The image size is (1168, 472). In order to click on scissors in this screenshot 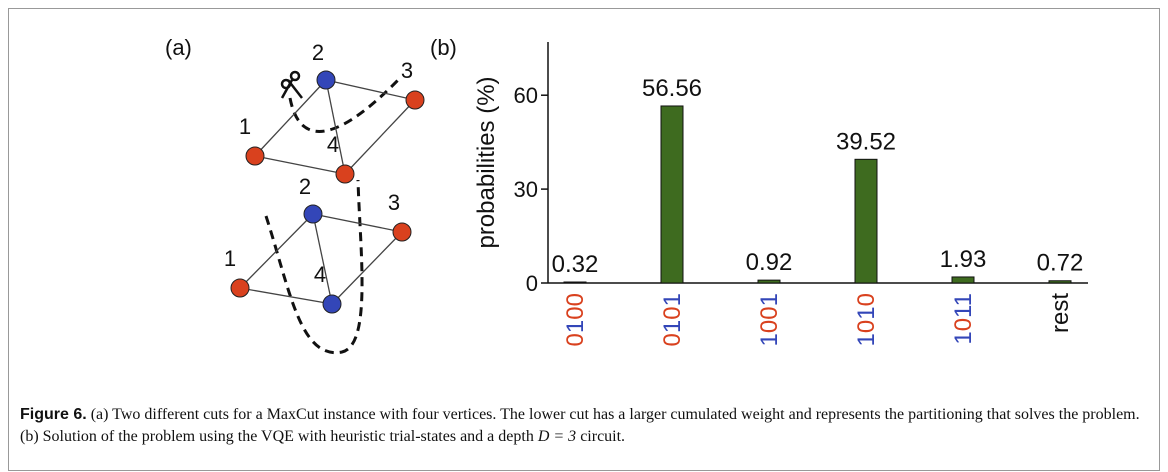, I will do `click(291, 84)`.